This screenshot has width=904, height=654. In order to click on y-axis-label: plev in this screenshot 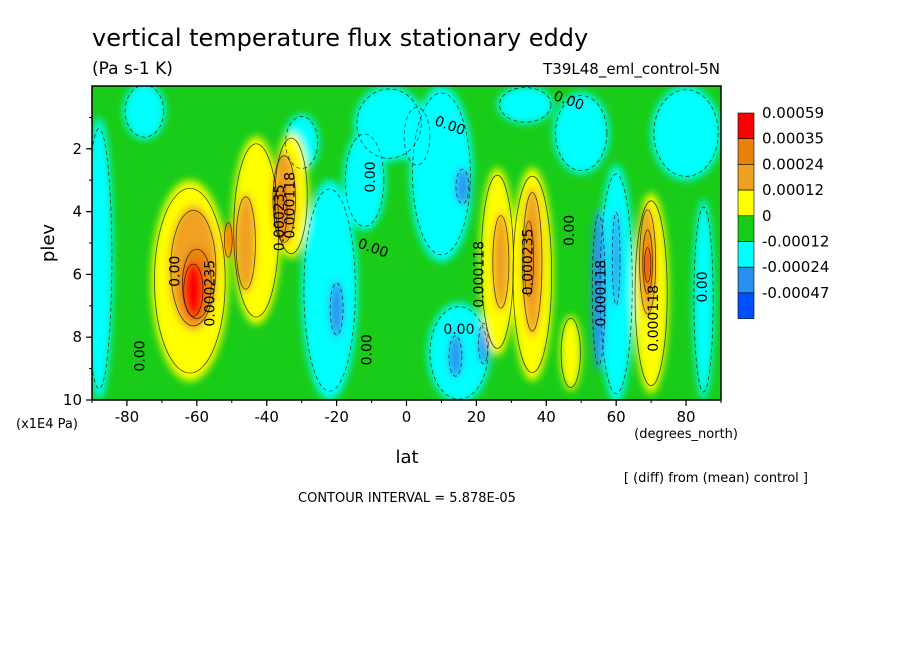, I will do `click(48, 243)`.